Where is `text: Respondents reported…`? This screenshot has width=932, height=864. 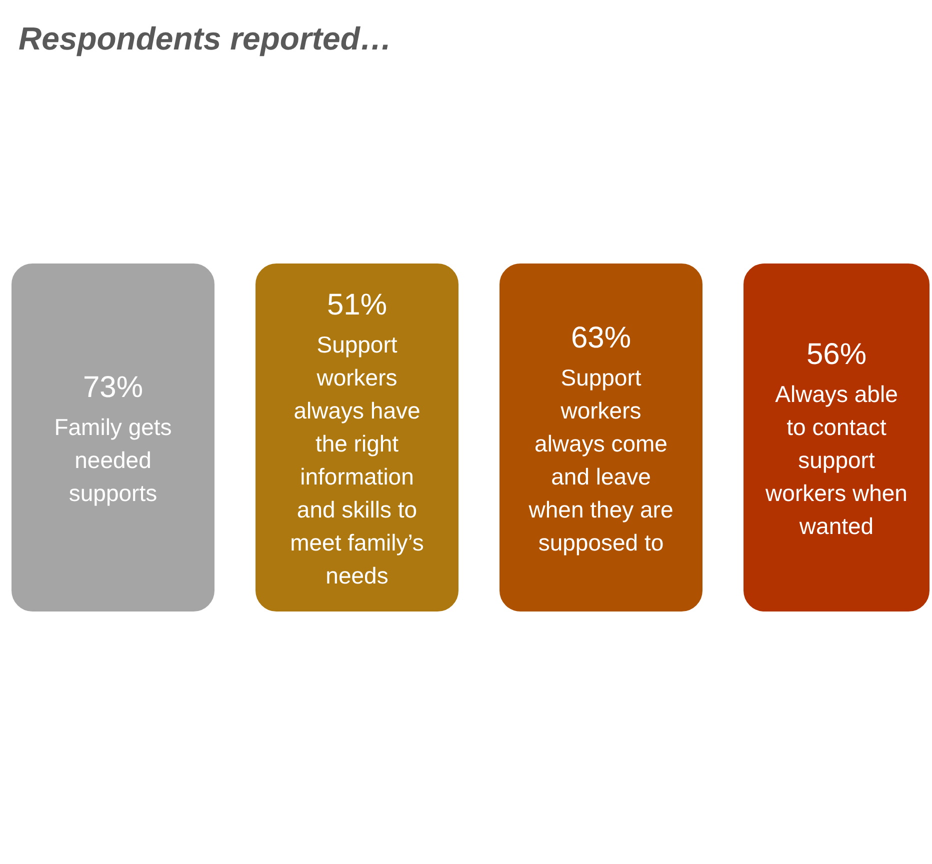 text: Respondents reported… is located at coordinates (205, 38).